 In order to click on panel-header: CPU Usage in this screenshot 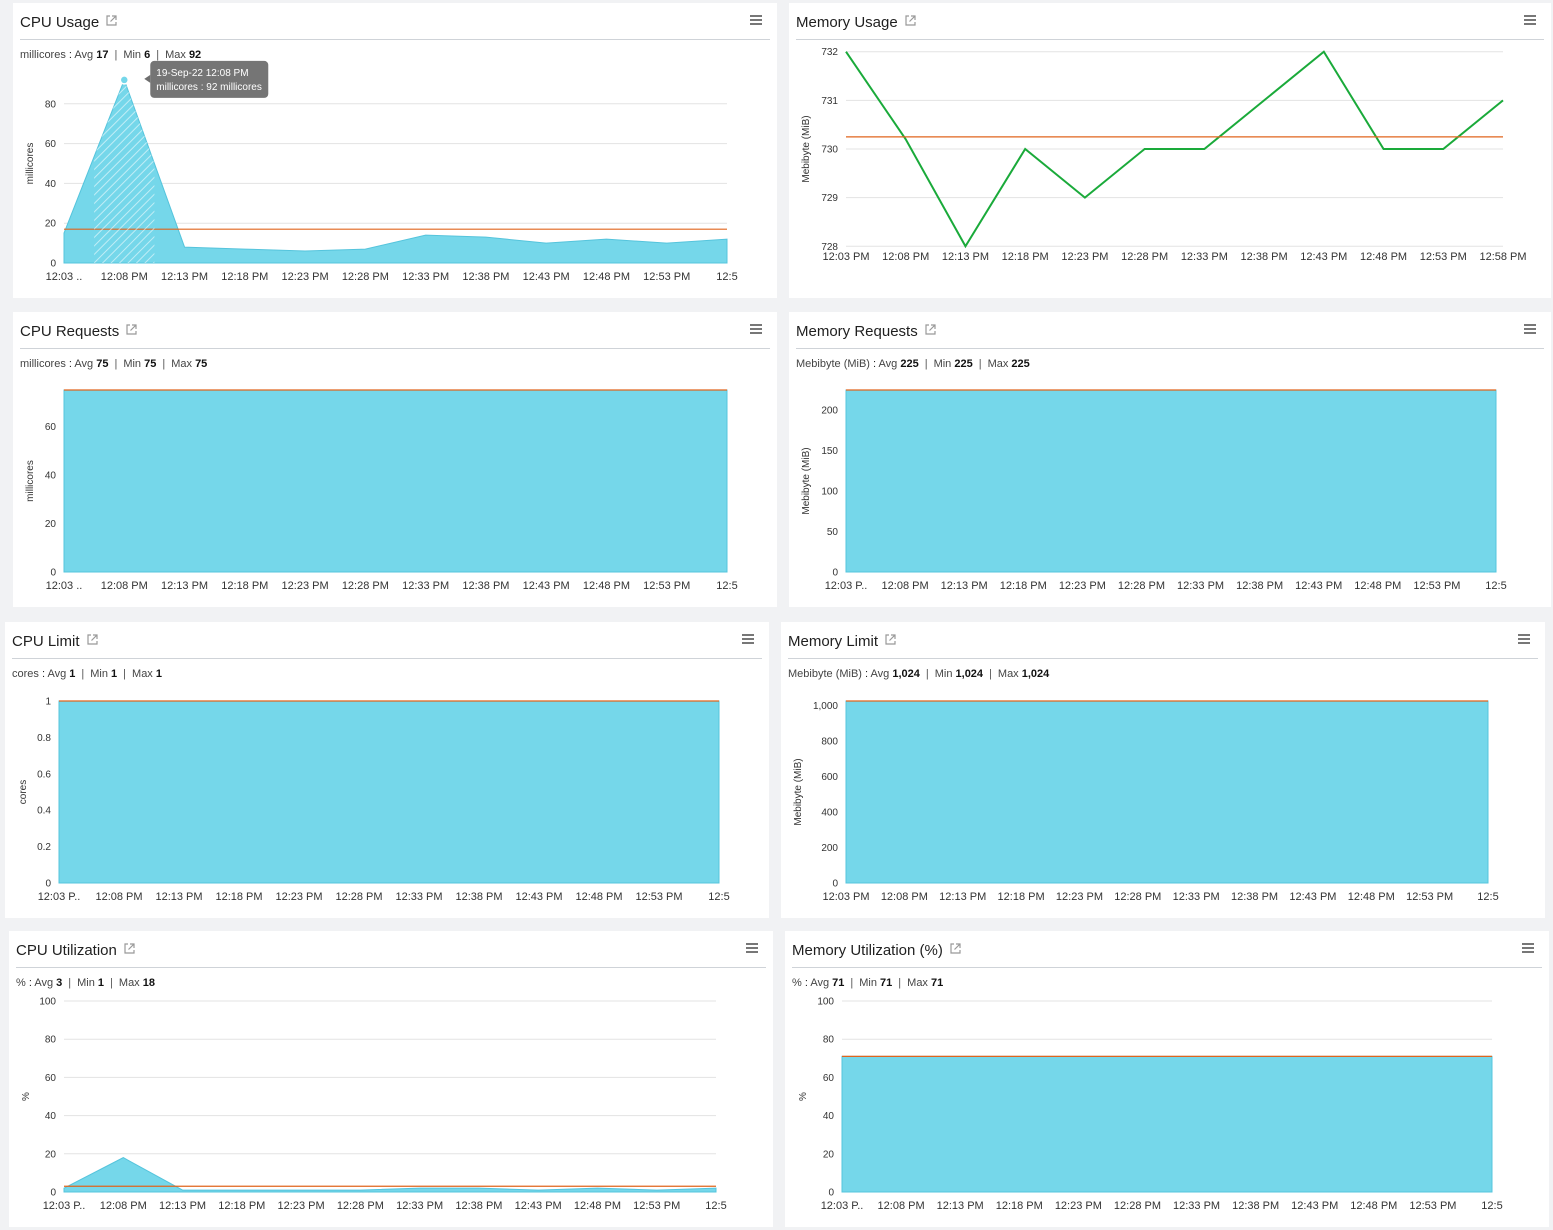, I will do `click(395, 21)`.